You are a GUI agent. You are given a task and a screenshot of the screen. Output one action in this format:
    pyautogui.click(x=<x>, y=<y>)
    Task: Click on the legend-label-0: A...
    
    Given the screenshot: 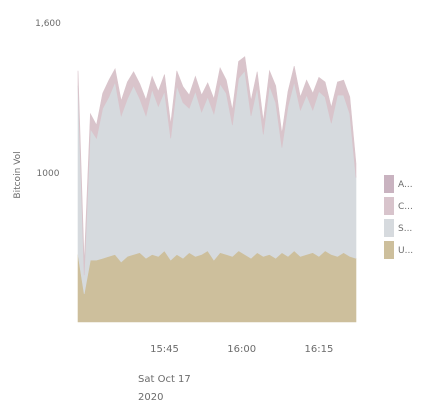 What is the action you would take?
    pyautogui.click(x=405, y=185)
    